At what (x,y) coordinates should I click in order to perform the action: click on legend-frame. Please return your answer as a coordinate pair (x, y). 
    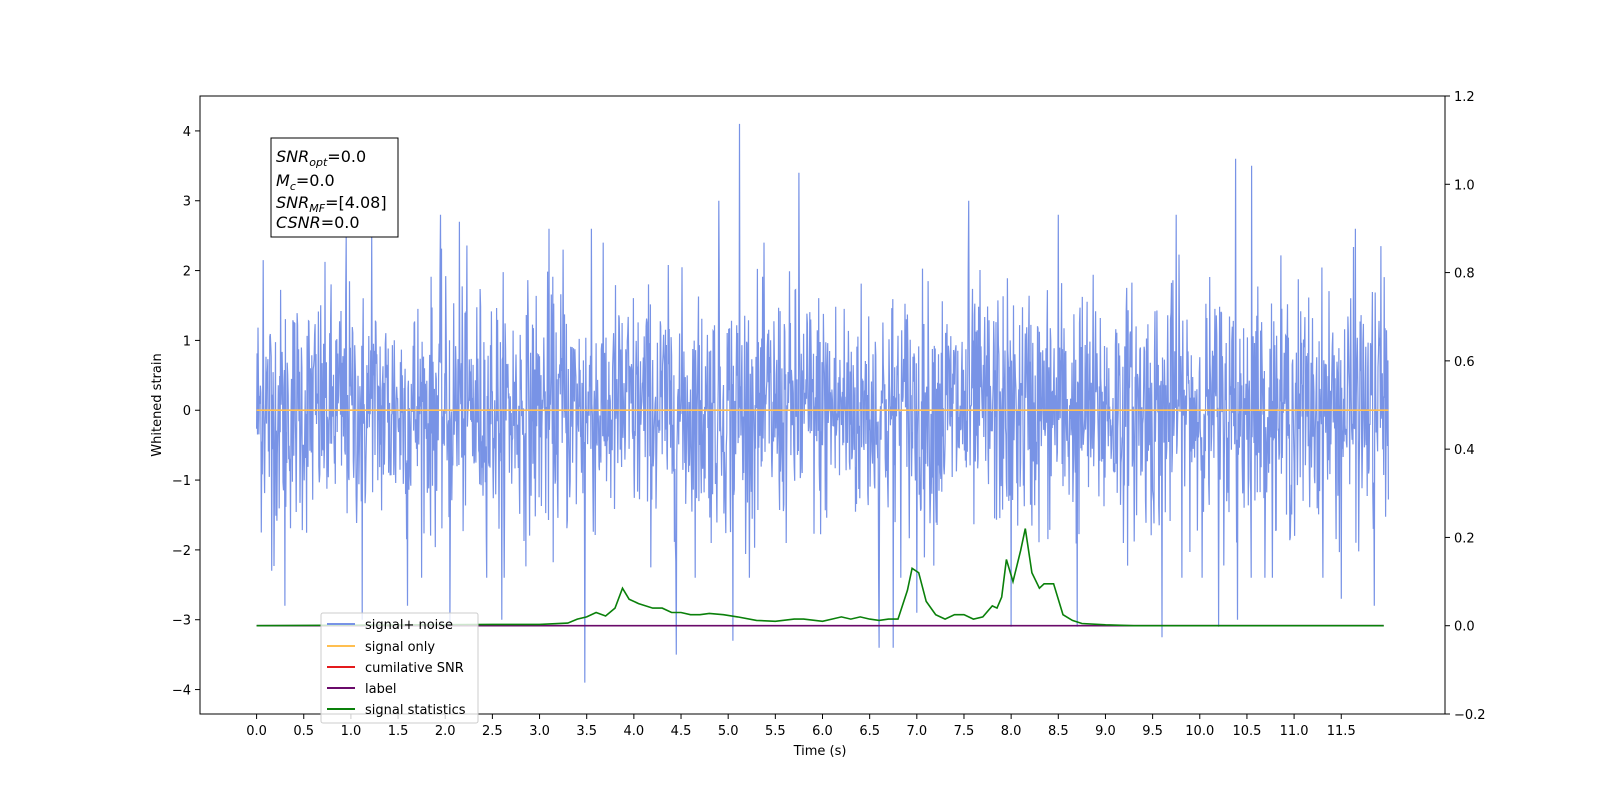
    Looking at the image, I should click on (399, 668).